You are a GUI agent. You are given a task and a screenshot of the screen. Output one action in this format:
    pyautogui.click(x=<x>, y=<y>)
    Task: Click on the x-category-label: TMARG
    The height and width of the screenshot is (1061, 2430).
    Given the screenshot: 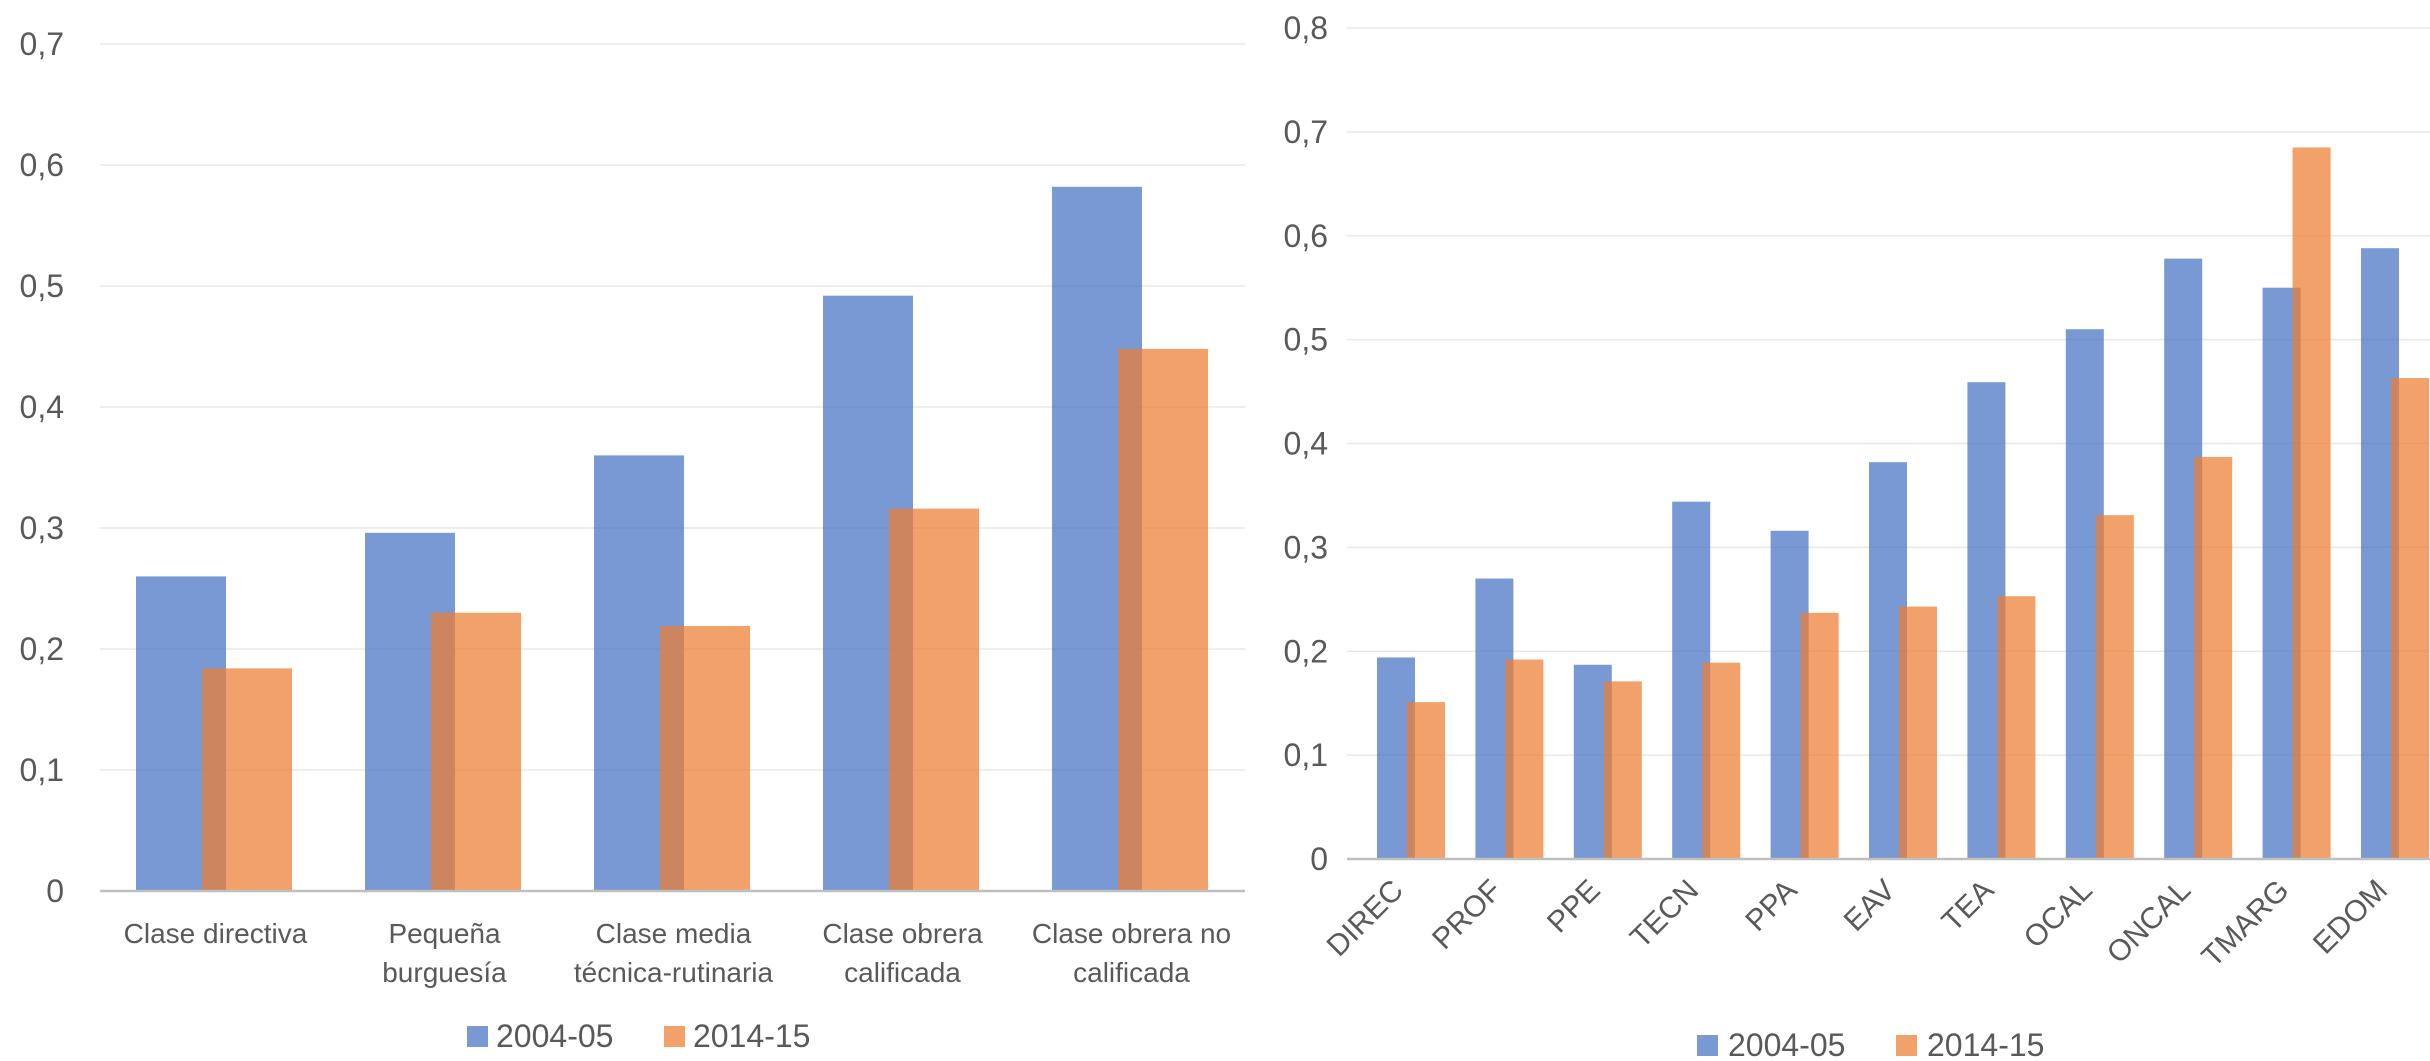 What is the action you would take?
    pyautogui.click(x=2246, y=924)
    